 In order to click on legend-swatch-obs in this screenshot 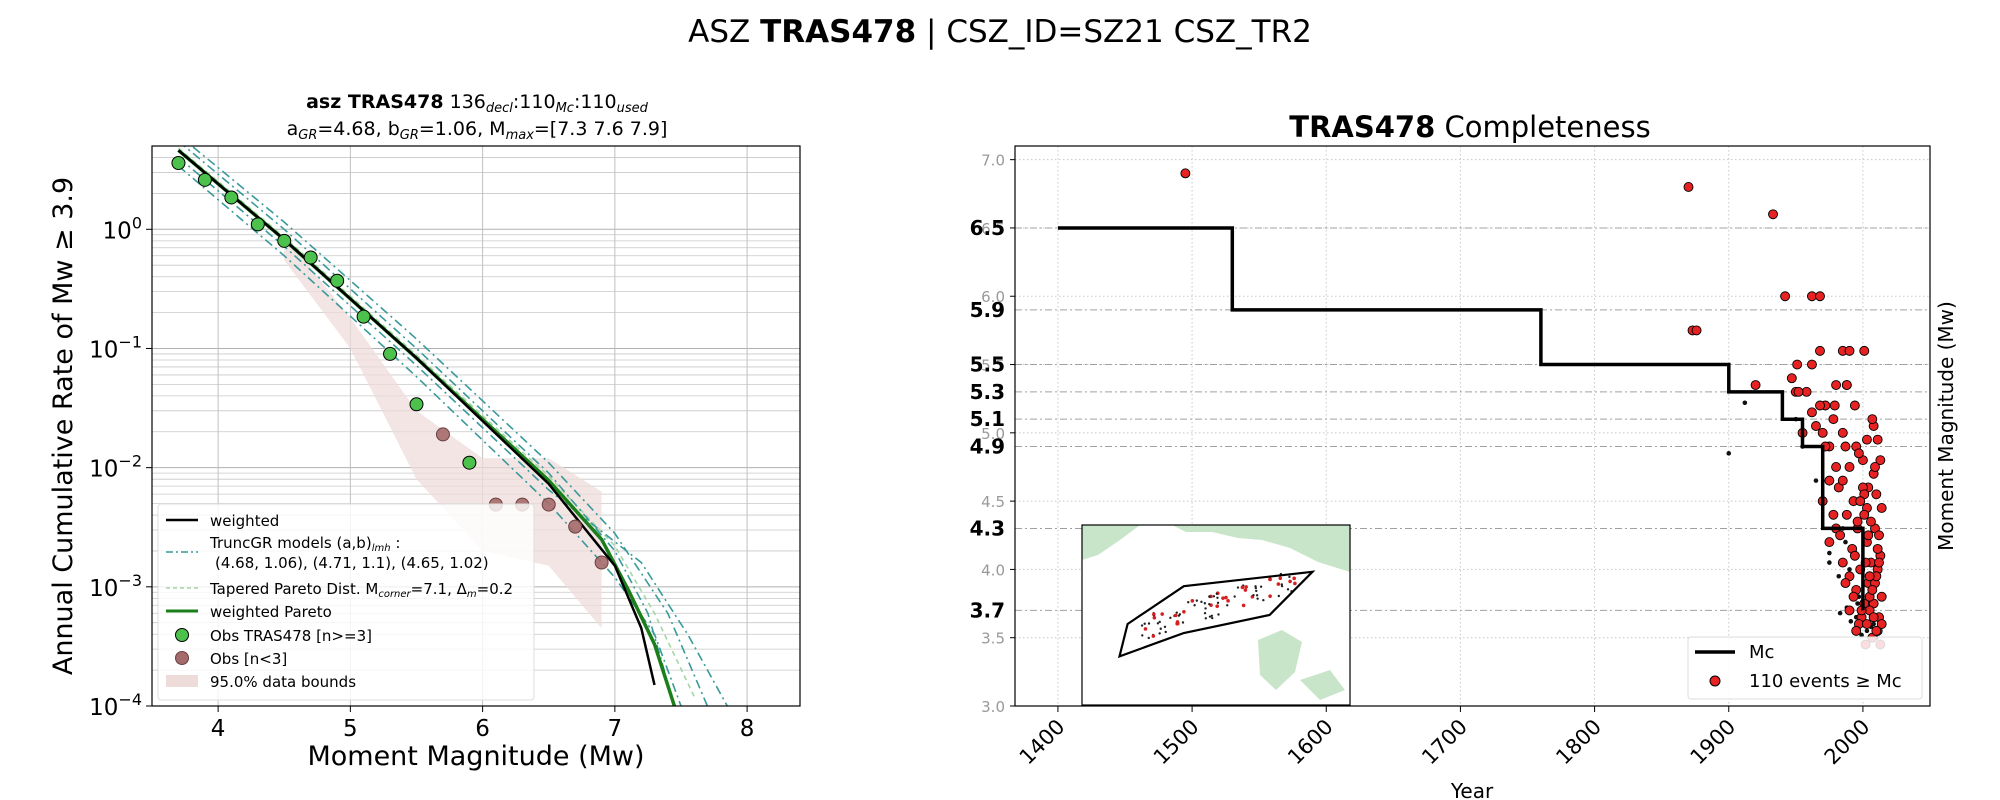, I will do `click(182, 635)`.